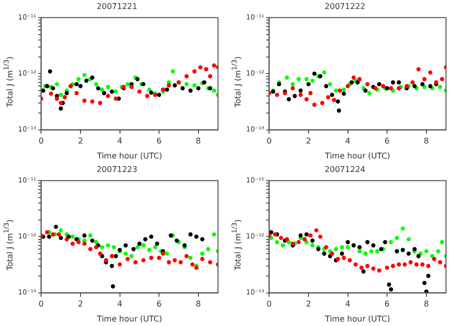  What do you see at coordinates (117, 6) in the screenshot?
I see `chart-title: 20071221` at bounding box center [117, 6].